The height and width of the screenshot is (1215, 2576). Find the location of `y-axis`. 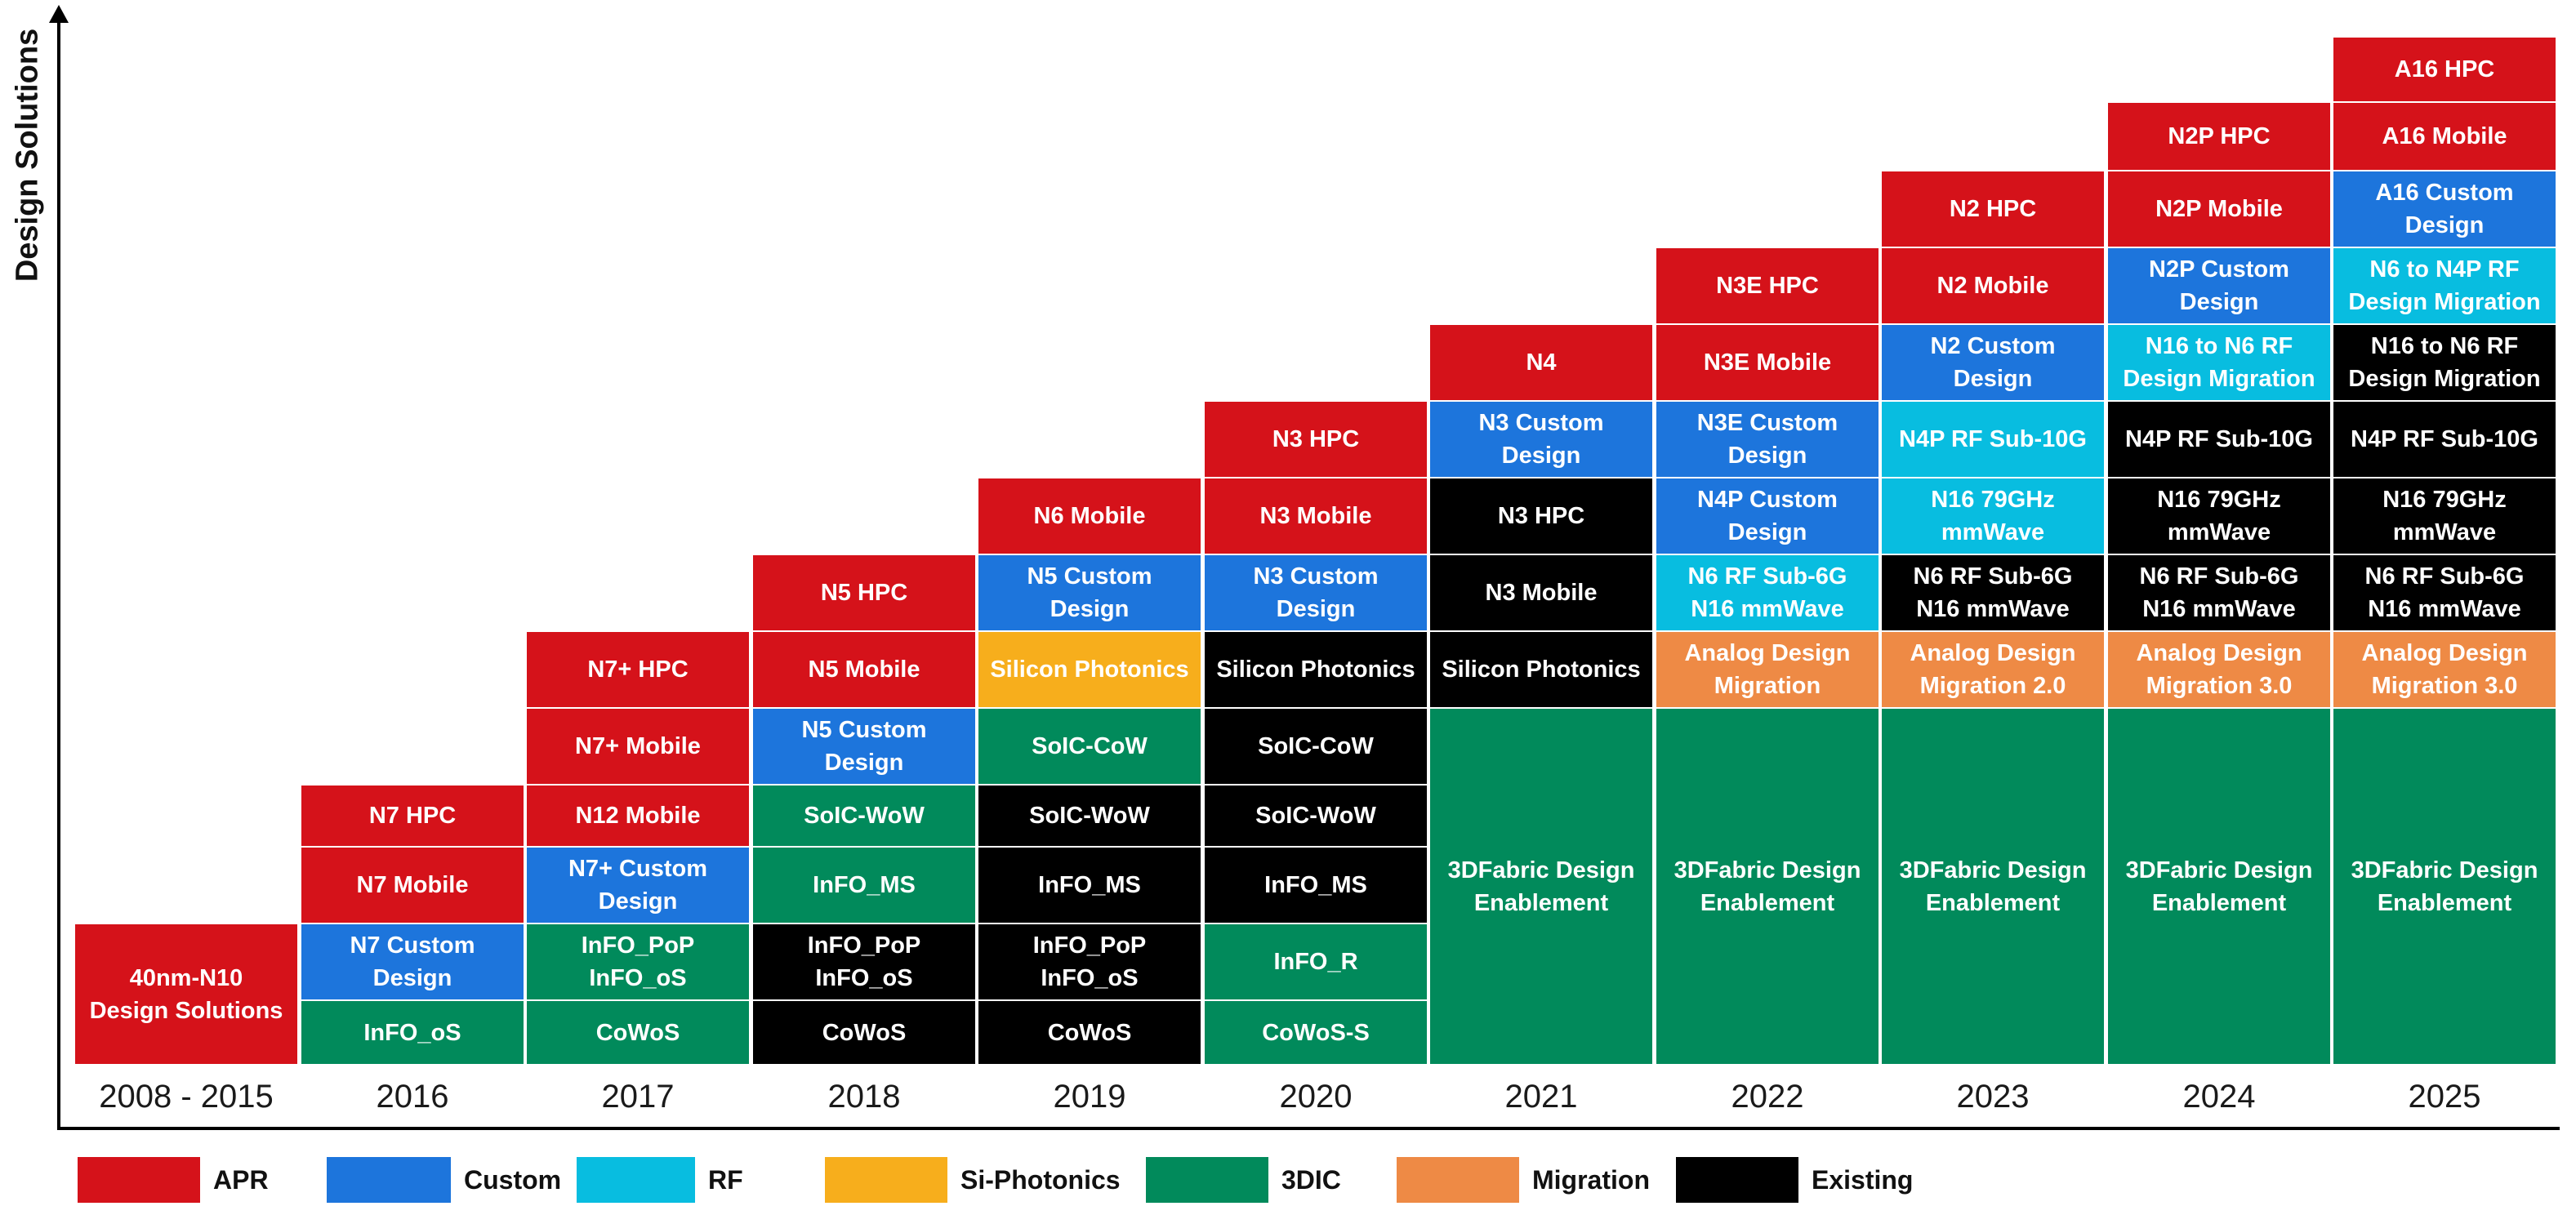

y-axis is located at coordinates (58, 573).